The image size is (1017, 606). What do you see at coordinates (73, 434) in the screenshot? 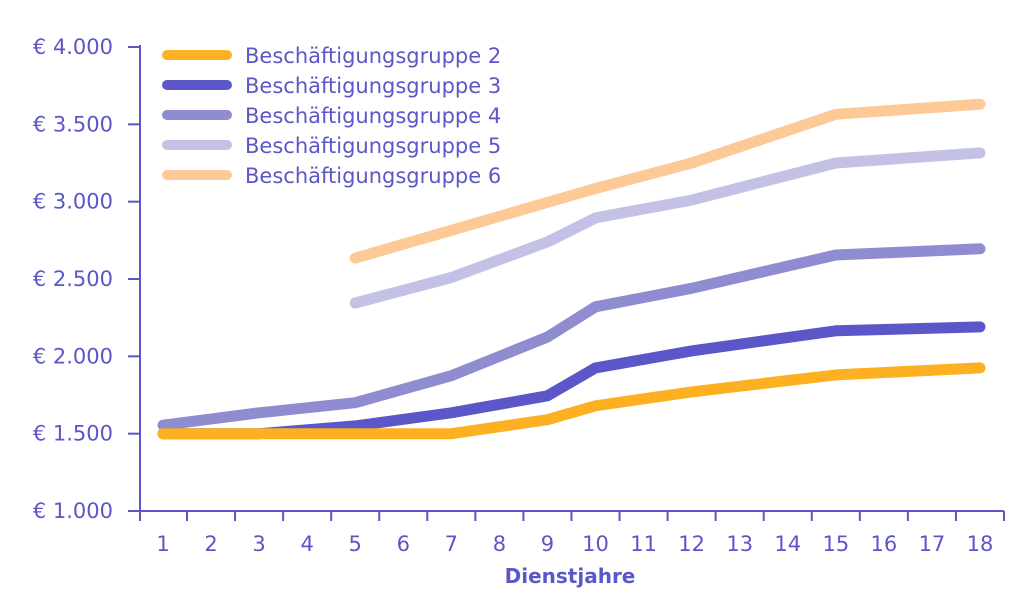
I see `y-tick-label: € 1.500` at bounding box center [73, 434].